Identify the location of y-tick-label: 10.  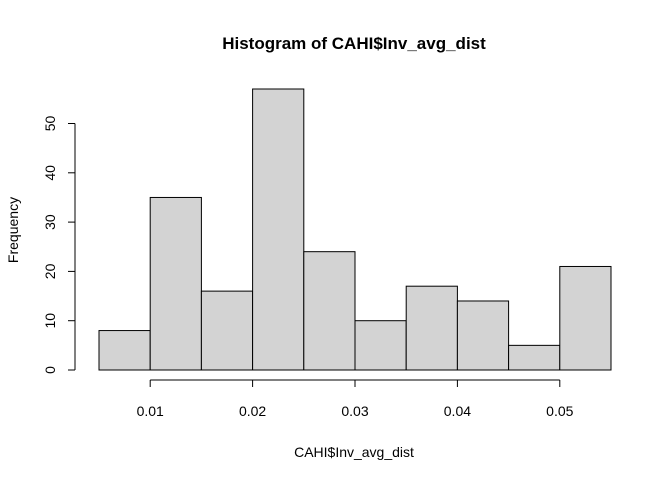
(50, 321).